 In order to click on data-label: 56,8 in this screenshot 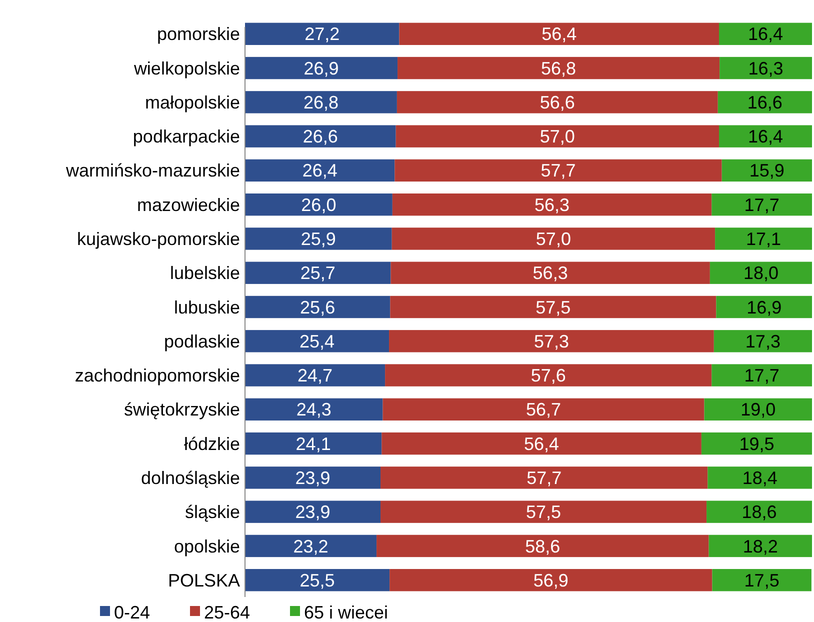, I will do `click(558, 68)`.